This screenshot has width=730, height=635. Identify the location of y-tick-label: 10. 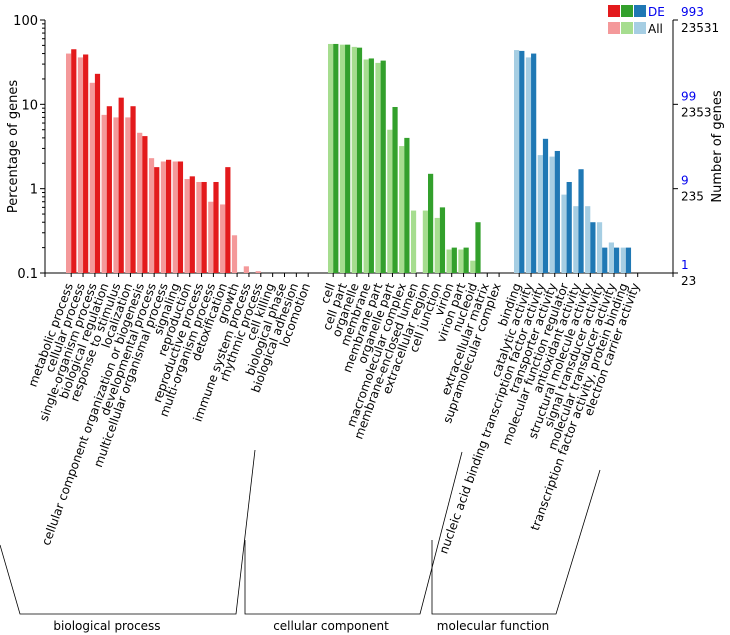
(29, 105).